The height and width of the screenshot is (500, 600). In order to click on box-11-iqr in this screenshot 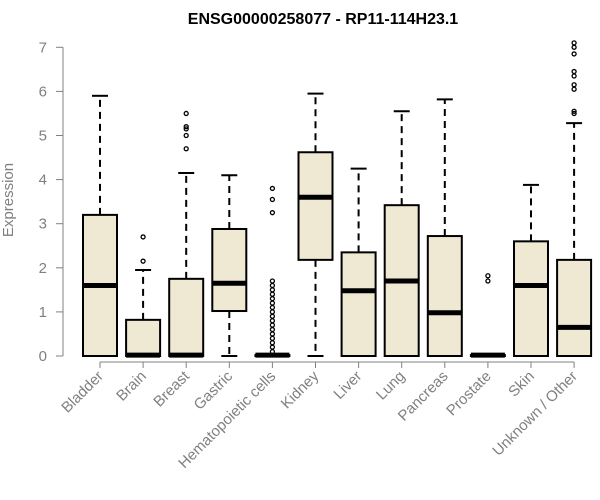, I will do `click(574, 307)`.